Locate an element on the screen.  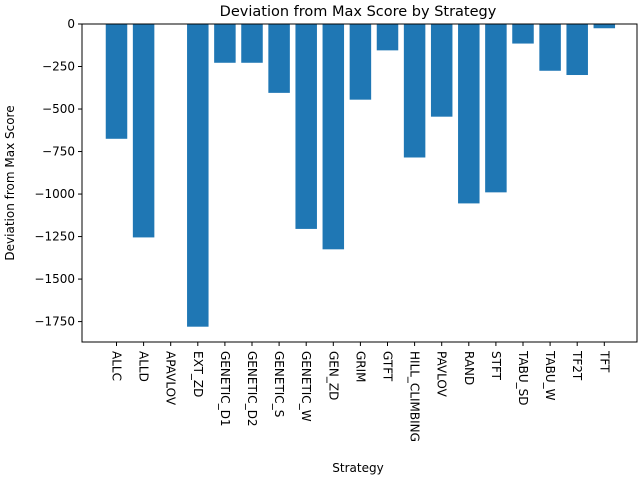
x-tick-label: ALLC is located at coordinates (117, 366).